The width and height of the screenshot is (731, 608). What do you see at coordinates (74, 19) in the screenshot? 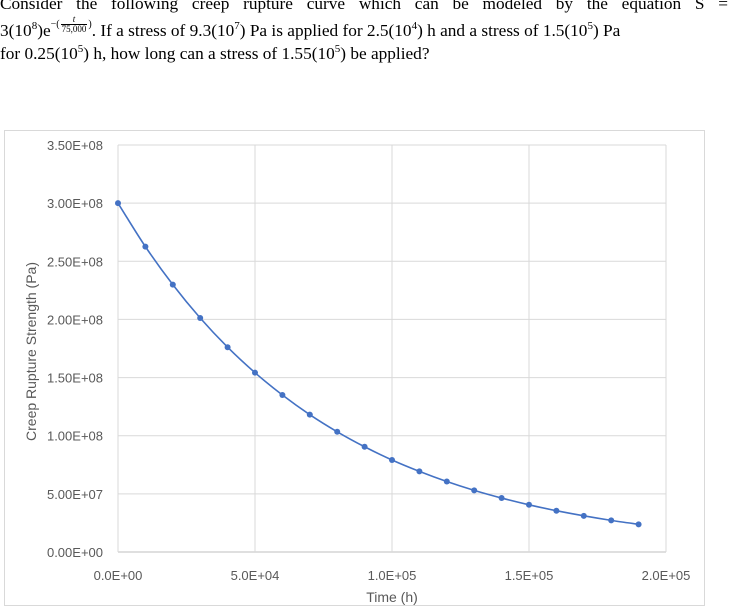
I see `equation-numerator: t` at bounding box center [74, 19].